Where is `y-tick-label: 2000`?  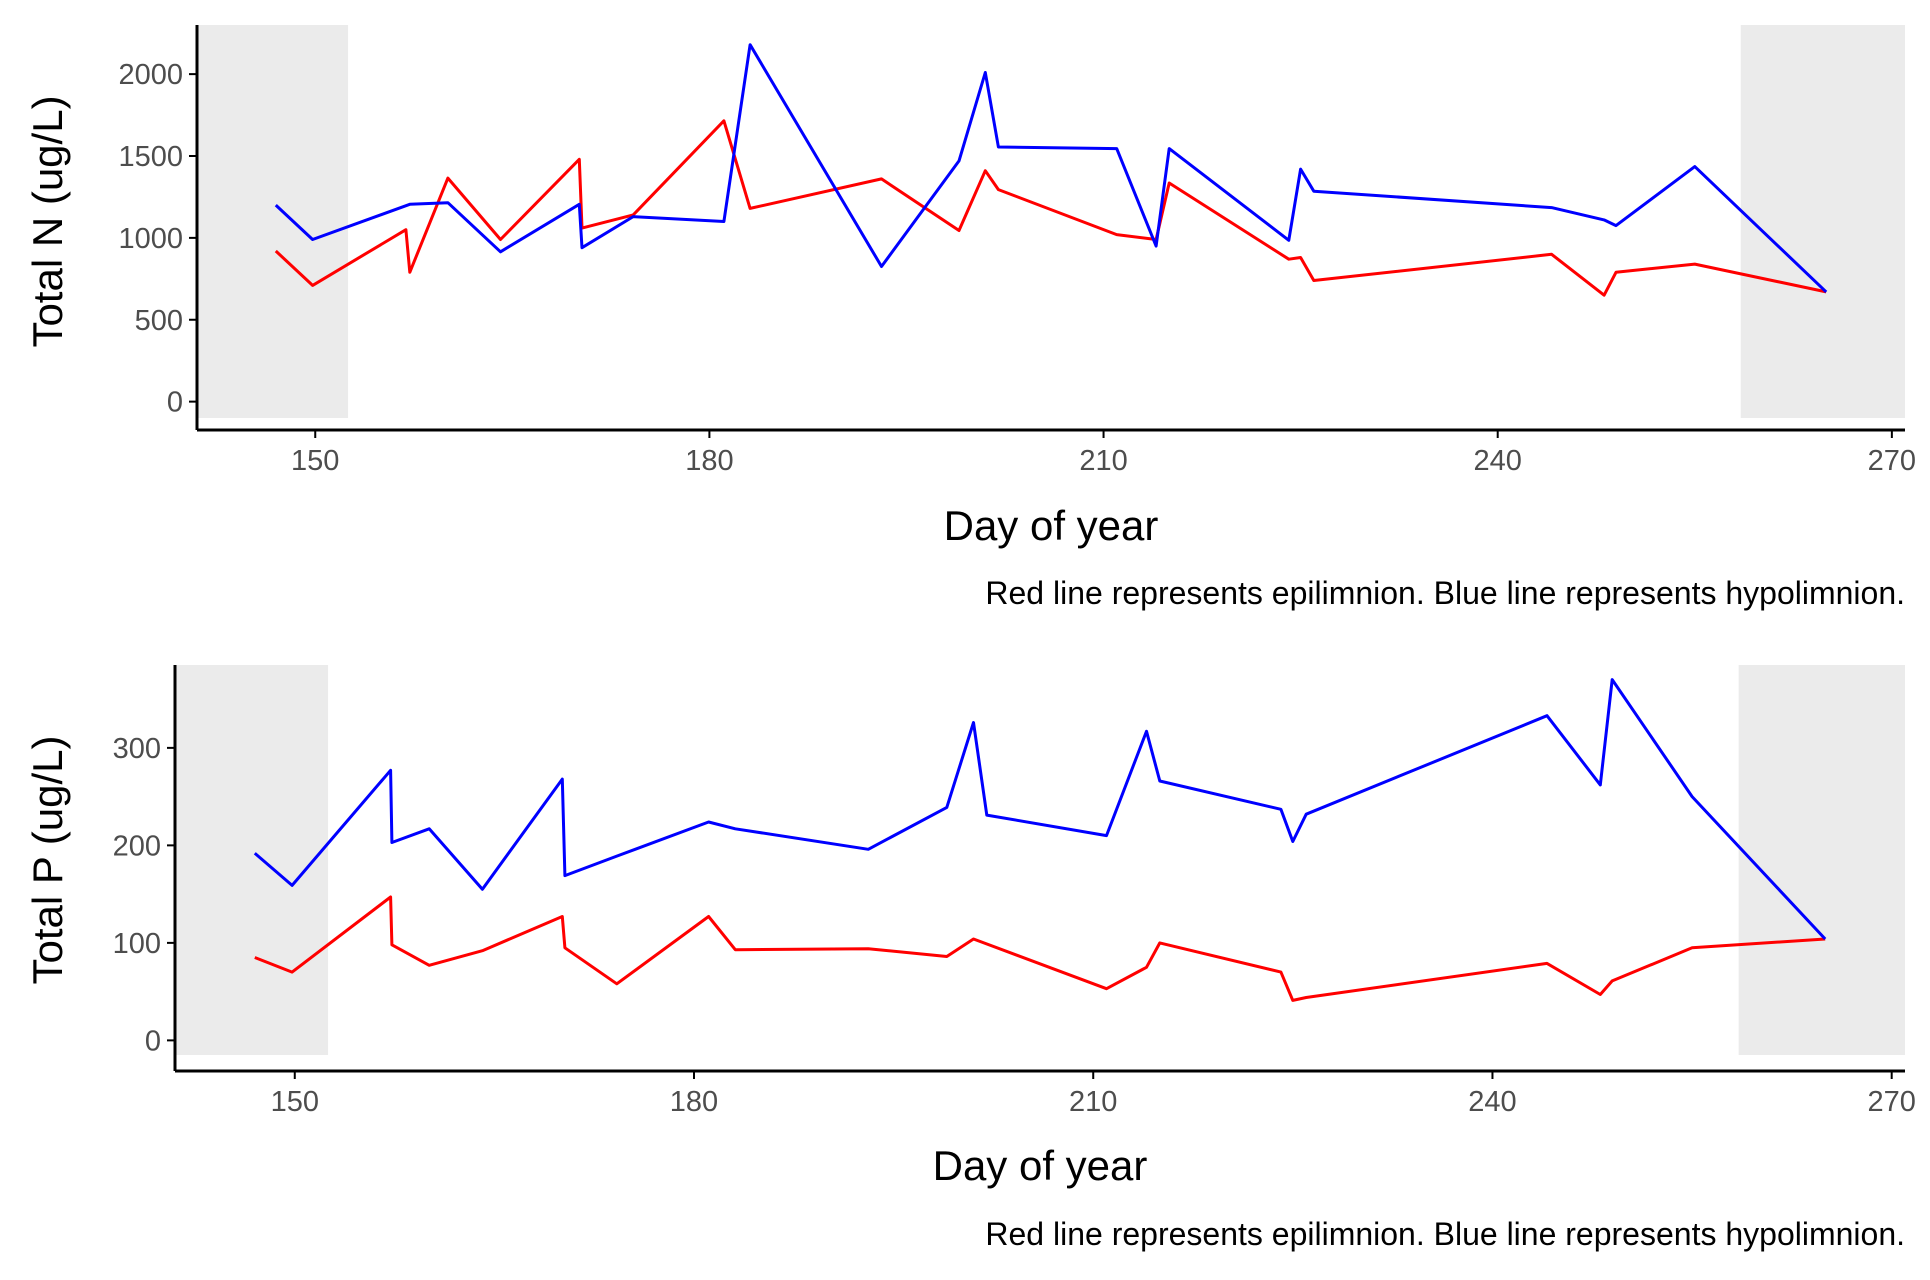
y-tick-label: 2000 is located at coordinates (150, 75).